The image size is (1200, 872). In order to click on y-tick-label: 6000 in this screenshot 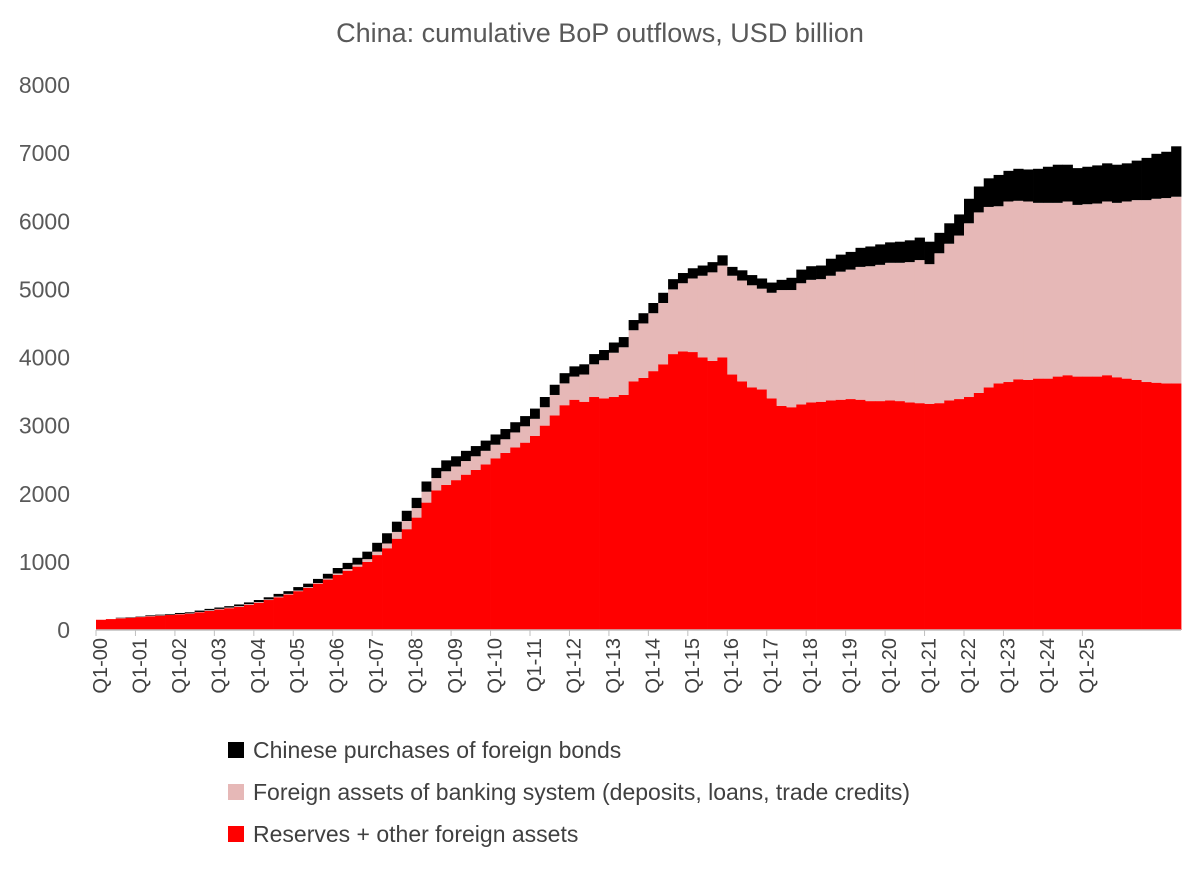, I will do `click(44, 221)`.